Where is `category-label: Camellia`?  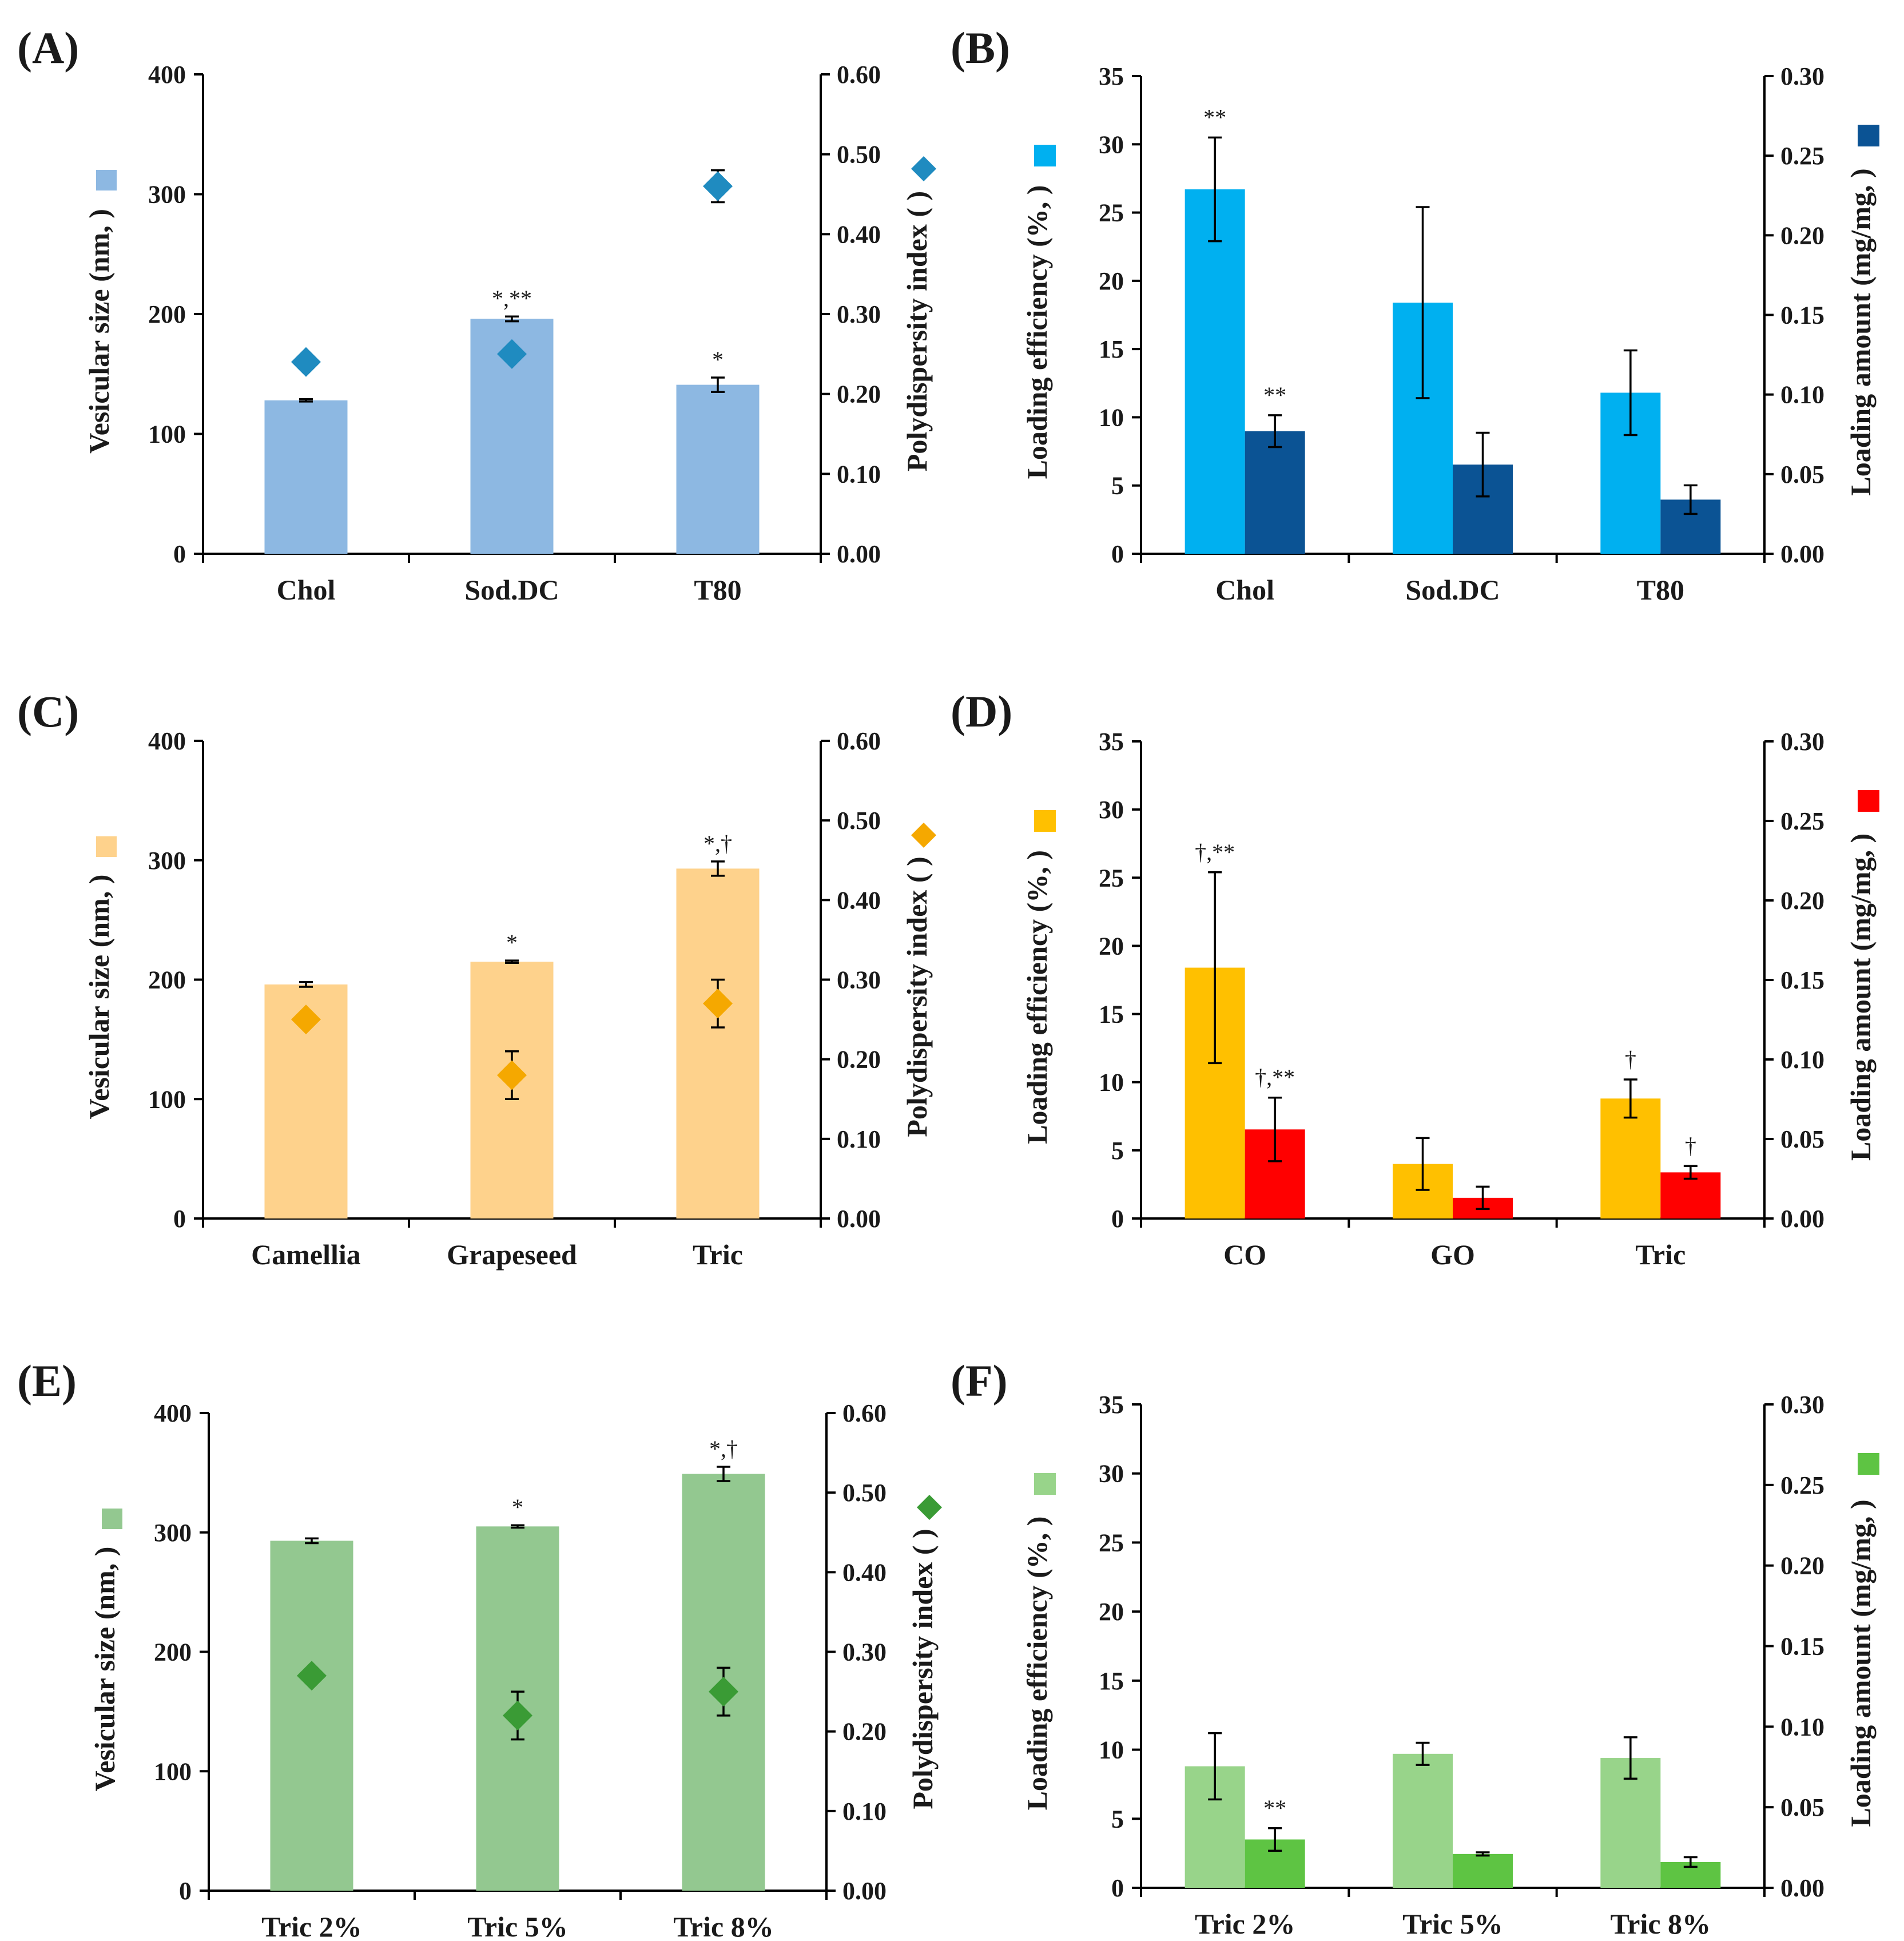 category-label: Camellia is located at coordinates (306, 1255).